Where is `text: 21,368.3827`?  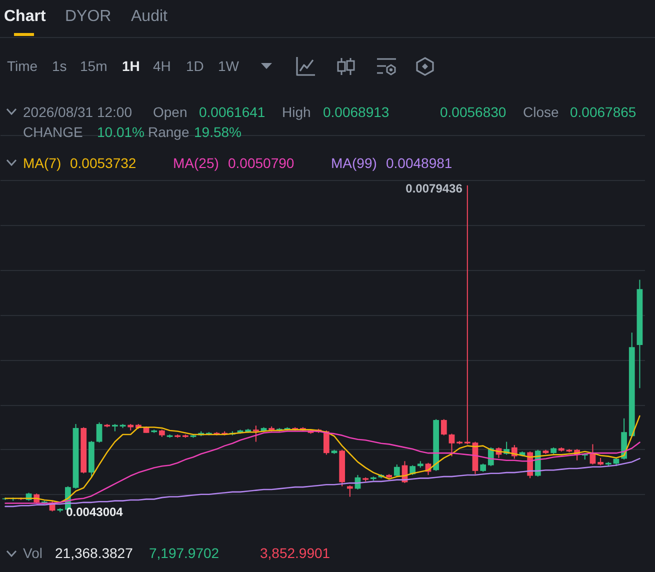 text: 21,368.3827 is located at coordinates (94, 553).